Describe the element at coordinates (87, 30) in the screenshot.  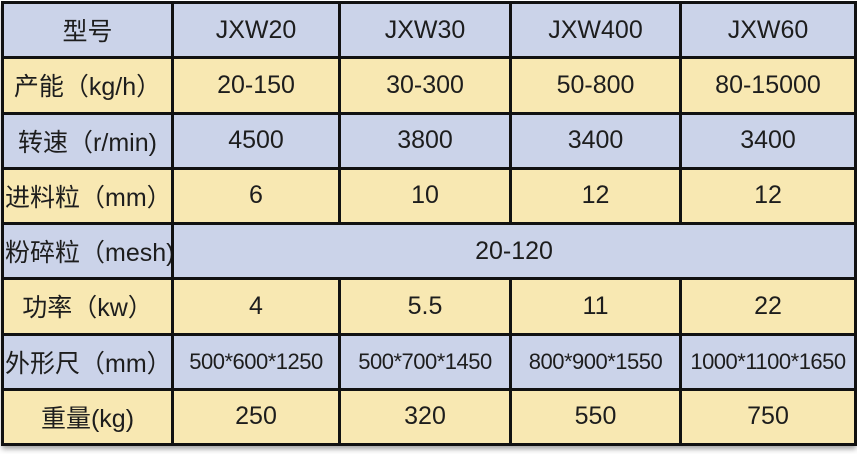
I see `header-cell-label: 型号` at that location.